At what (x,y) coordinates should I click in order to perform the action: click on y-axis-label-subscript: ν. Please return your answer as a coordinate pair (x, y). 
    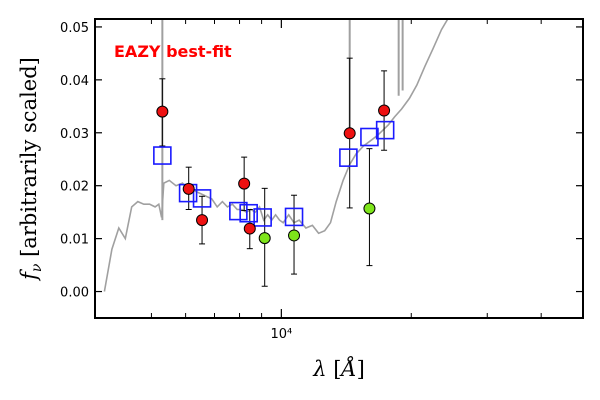
    Looking at the image, I should click on (37, 267).